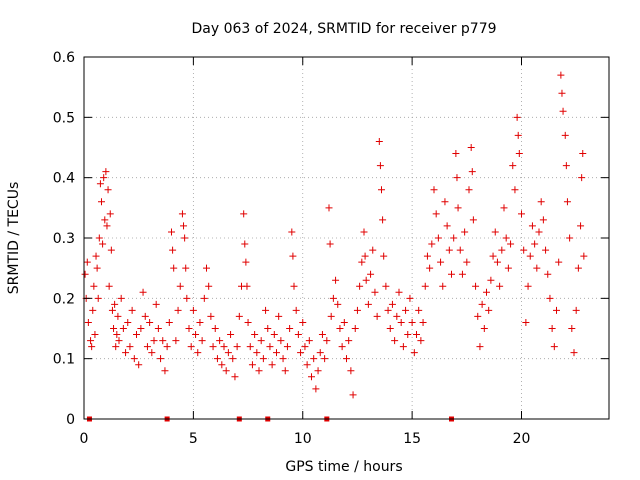 Image resolution: width=640 pixels, height=480 pixels. What do you see at coordinates (412, 439) in the screenshot?
I see `x-tick-label: 15` at bounding box center [412, 439].